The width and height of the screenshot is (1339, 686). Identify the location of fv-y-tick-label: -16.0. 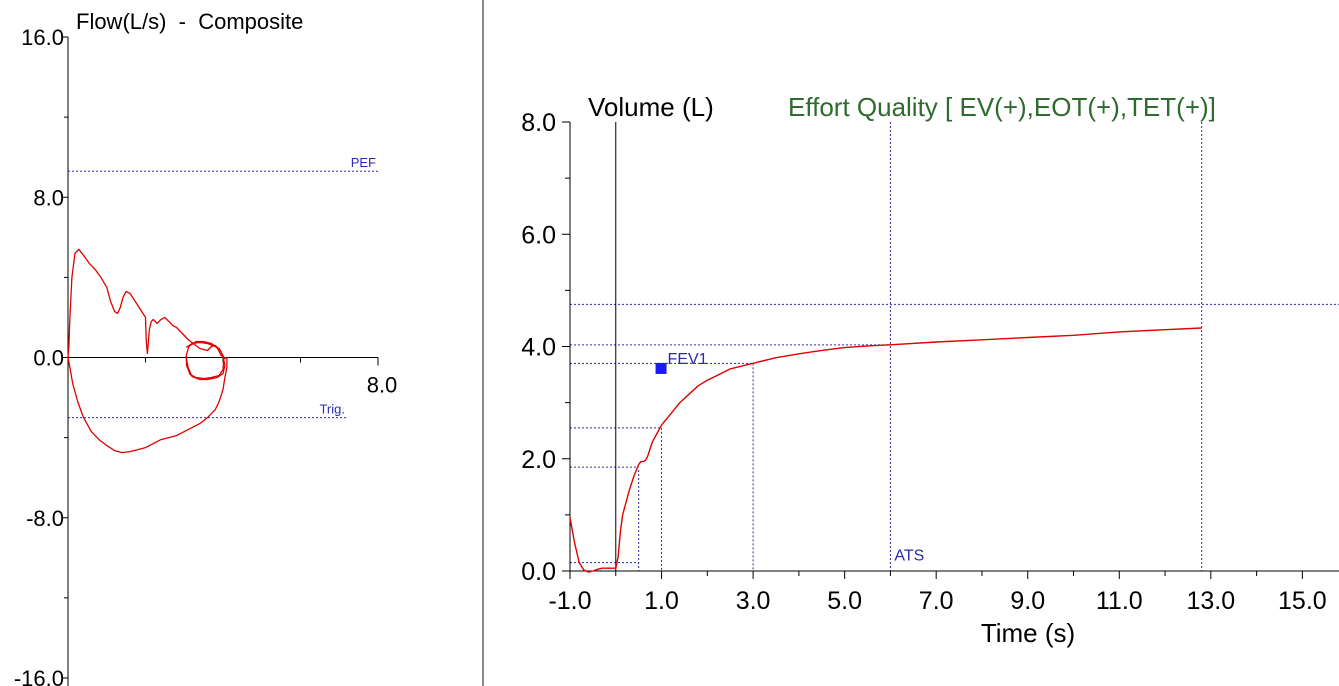
(39, 676).